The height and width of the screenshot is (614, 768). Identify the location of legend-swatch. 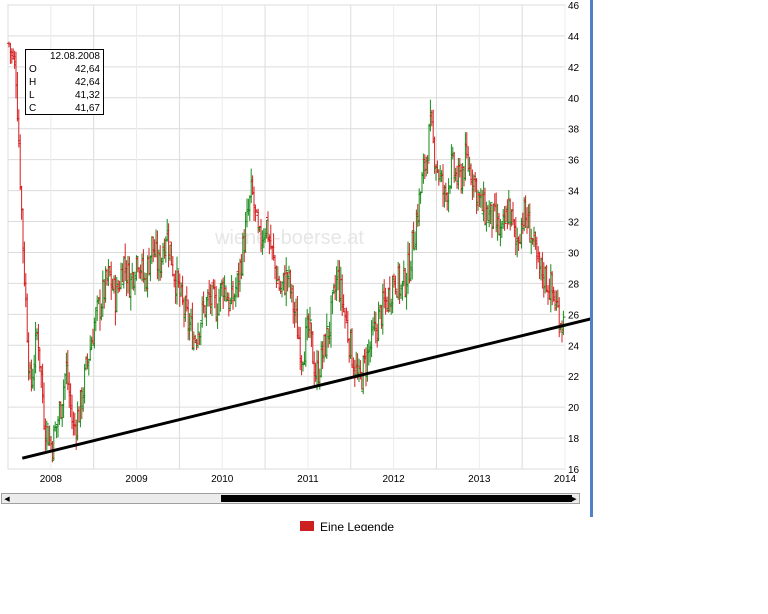
(307, 526).